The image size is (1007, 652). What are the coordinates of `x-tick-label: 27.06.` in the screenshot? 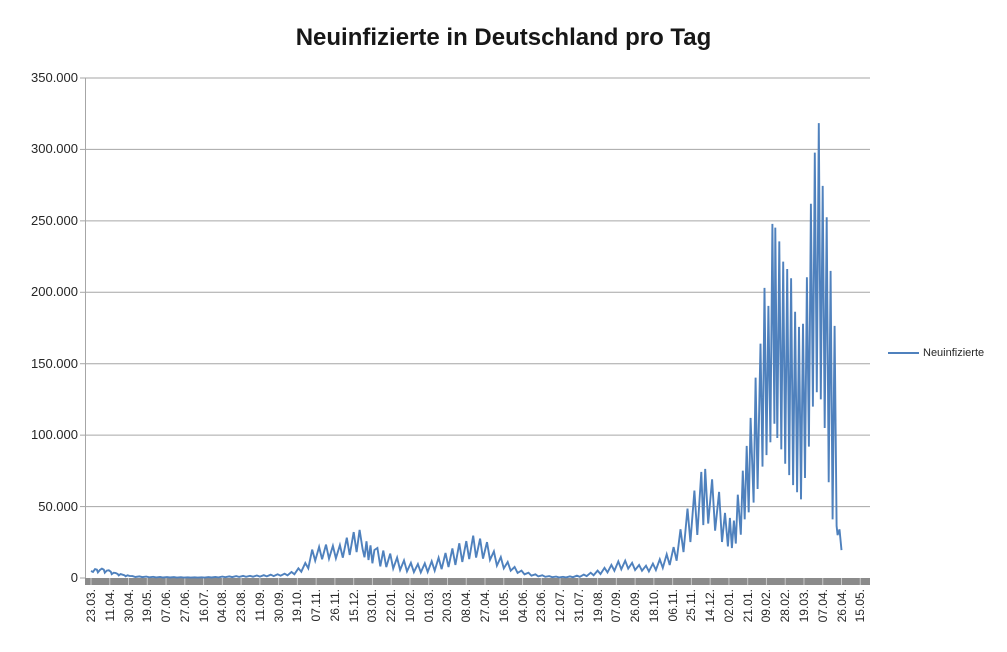 It's located at (184, 606).